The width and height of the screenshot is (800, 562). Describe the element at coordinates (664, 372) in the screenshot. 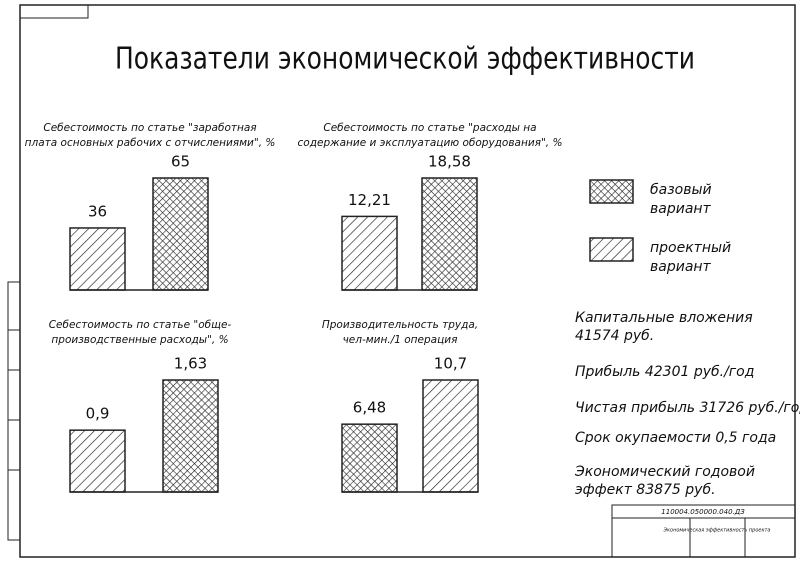

I see `indicator: Прибыль 42301 руб./год` at that location.